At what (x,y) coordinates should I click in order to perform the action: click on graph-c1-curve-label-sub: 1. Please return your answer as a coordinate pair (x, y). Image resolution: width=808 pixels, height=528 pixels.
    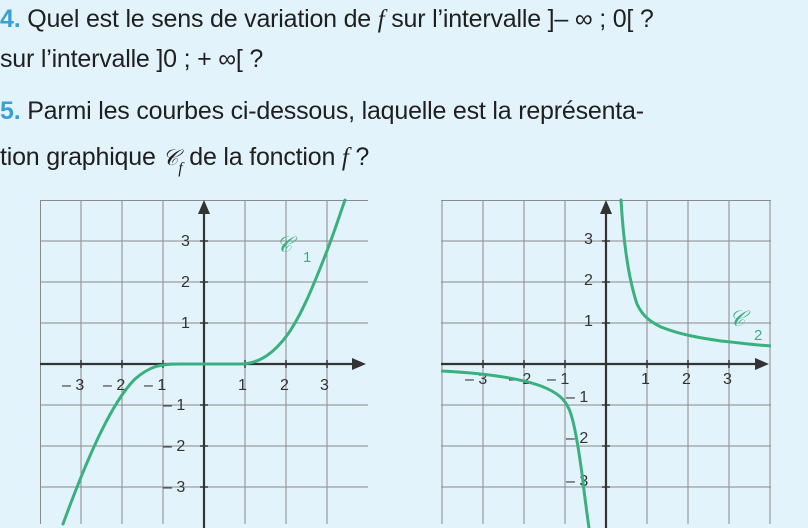
    Looking at the image, I should click on (307, 257).